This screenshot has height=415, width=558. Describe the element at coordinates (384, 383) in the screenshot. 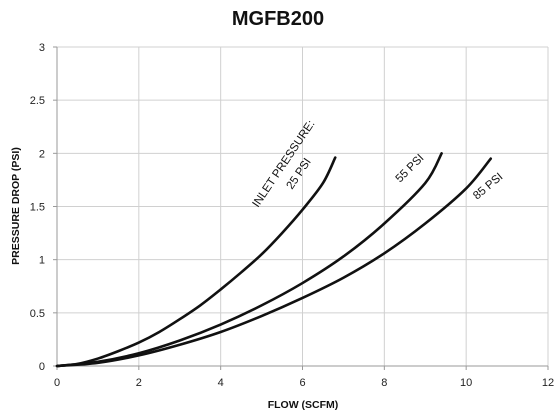

I see `x-tick-label: 8` at that location.